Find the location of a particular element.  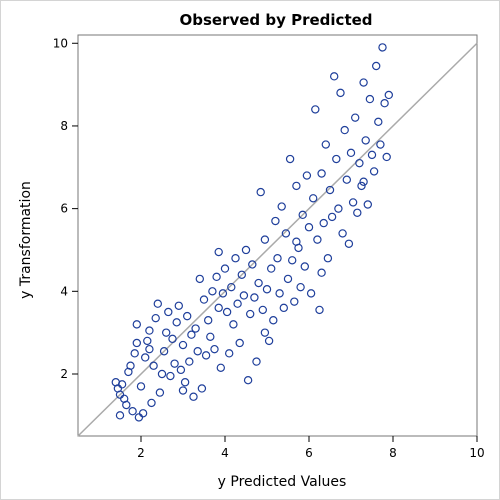

x-tick-label: 4 is located at coordinates (225, 453).